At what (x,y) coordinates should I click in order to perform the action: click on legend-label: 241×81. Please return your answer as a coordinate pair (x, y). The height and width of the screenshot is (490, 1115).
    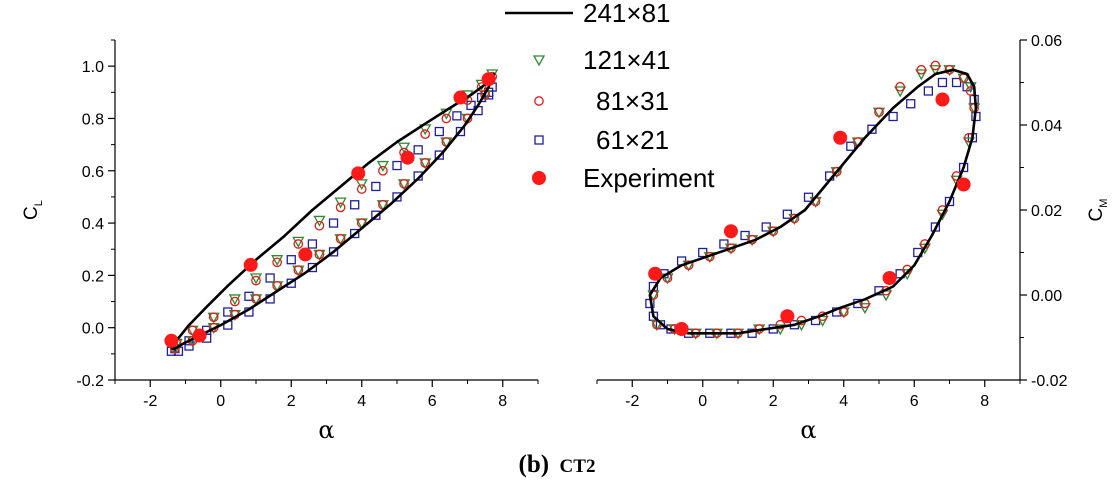
    Looking at the image, I should click on (626, 14).